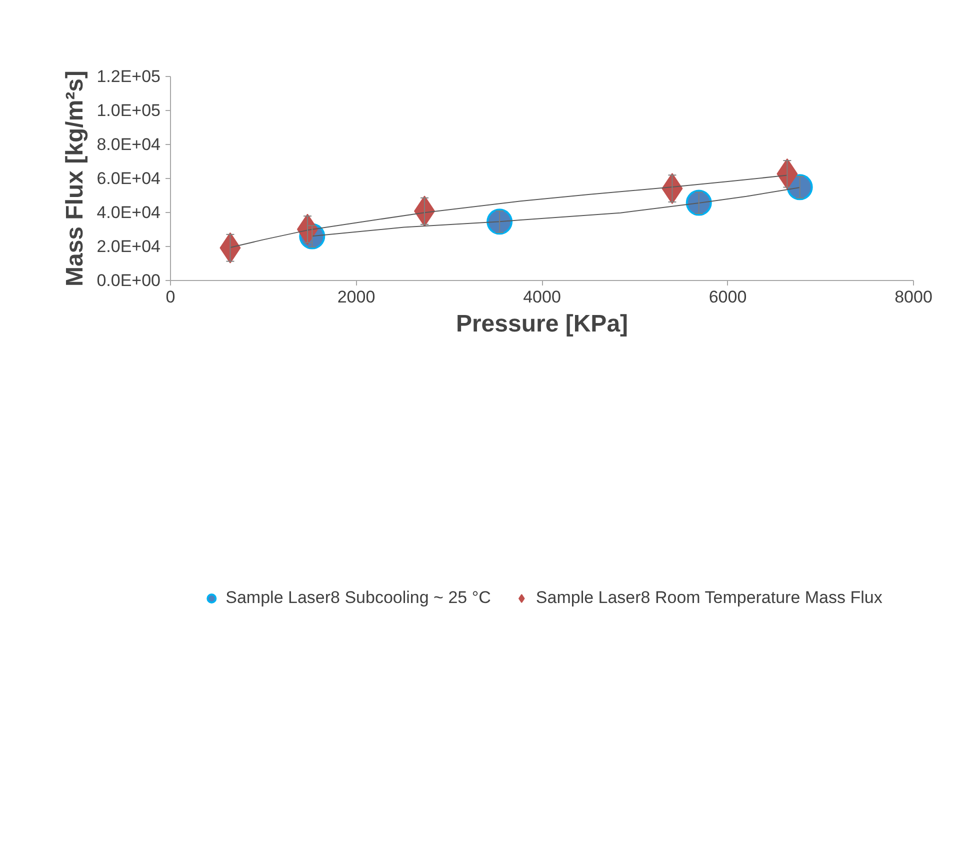 This screenshot has width=957, height=848. Describe the element at coordinates (128, 144) in the screenshot. I see `y-tick-label: 8.0E+04` at that location.